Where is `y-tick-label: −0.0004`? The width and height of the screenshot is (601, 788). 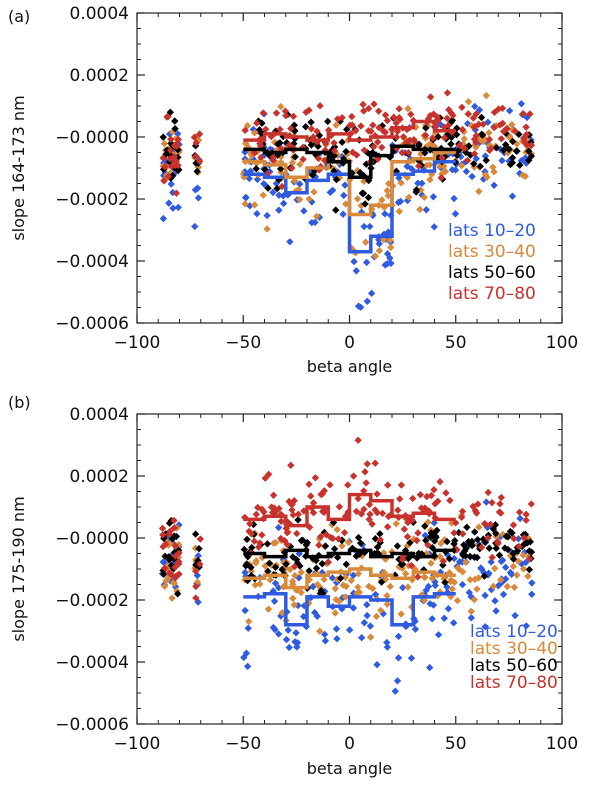 y-tick-label: −0.0004 is located at coordinates (92, 663).